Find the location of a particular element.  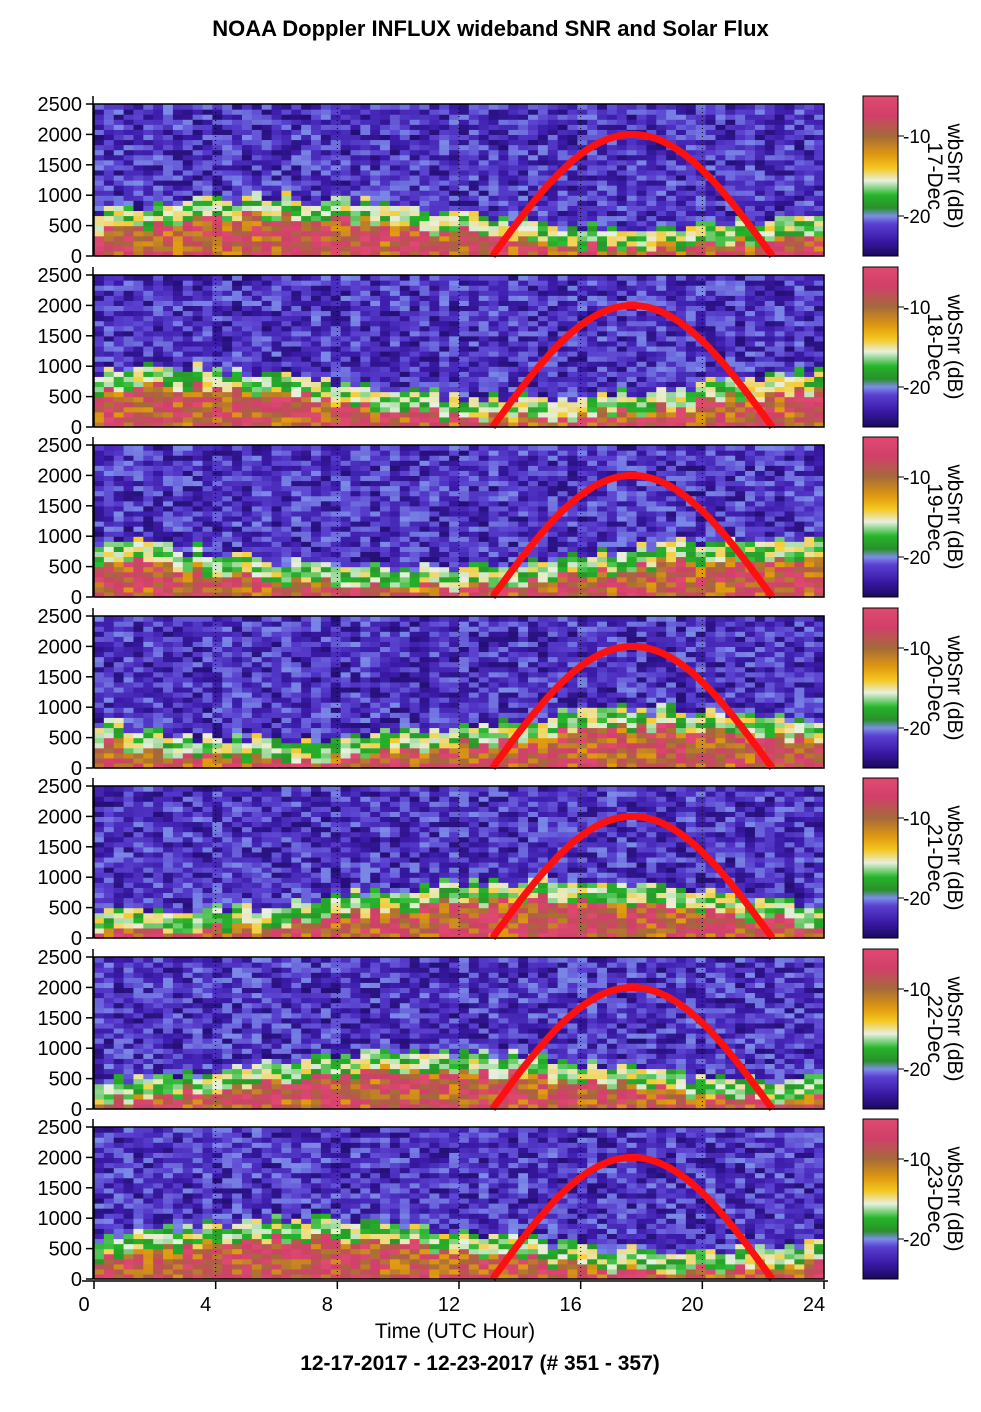

y-tick-label: 0 is located at coordinates (76, 428).